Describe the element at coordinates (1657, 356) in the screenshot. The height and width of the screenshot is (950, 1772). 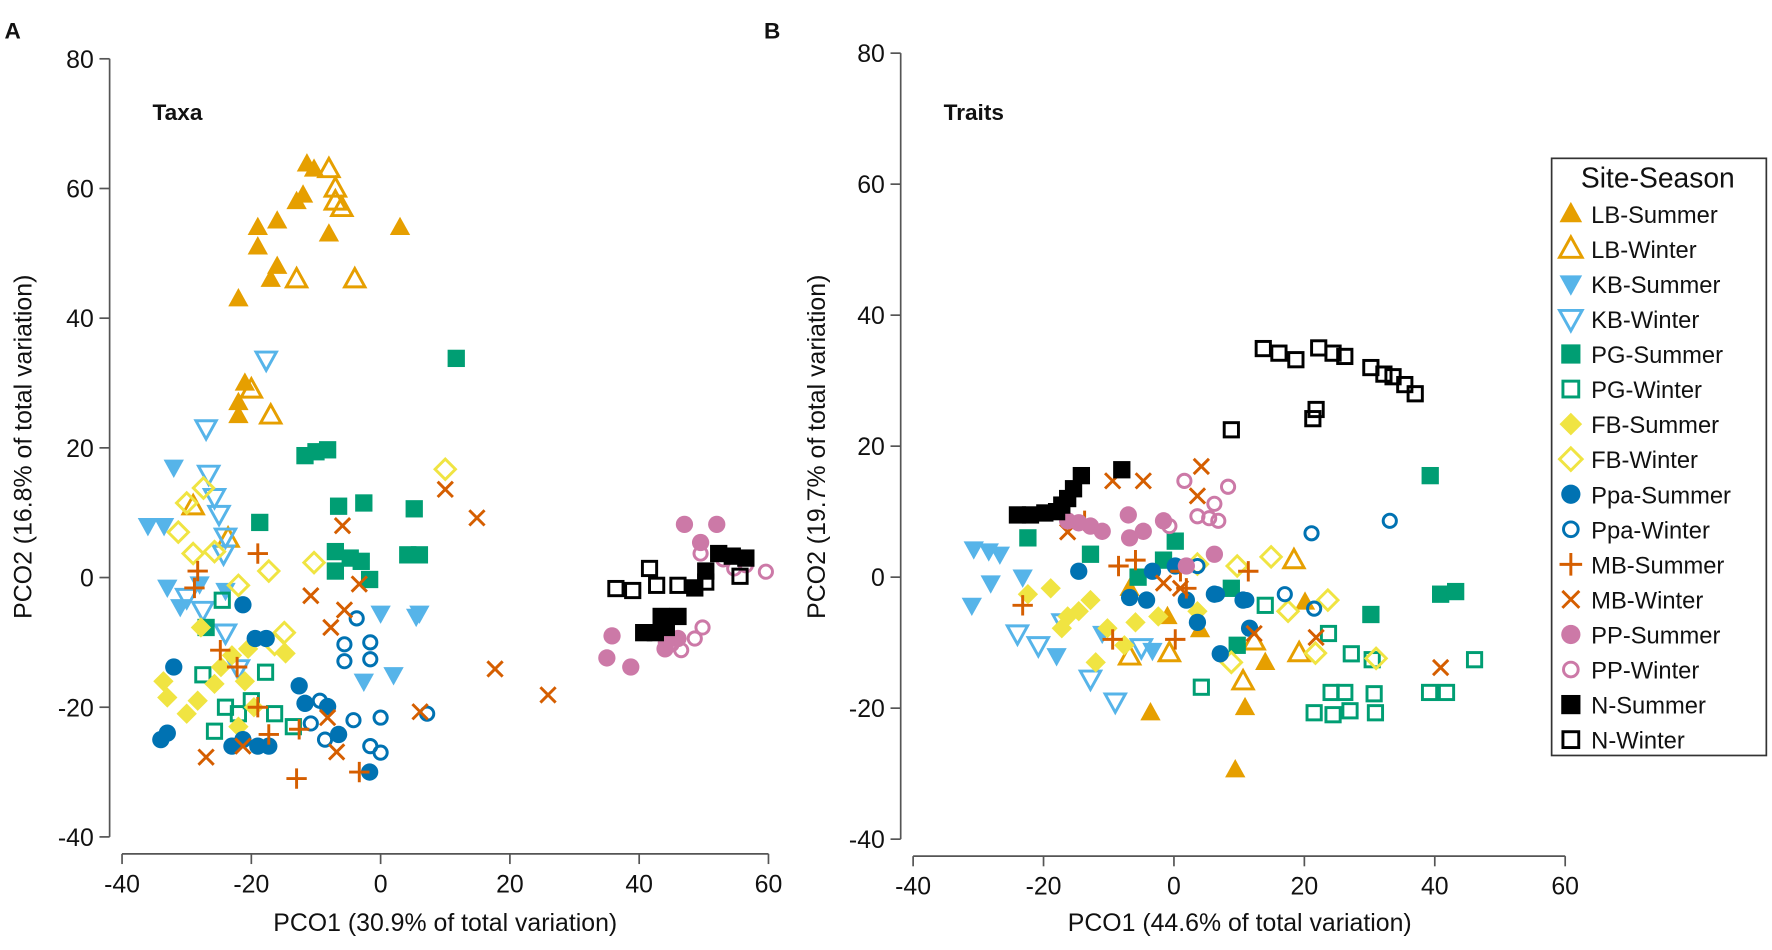
I see `legend-label: PG-Summer` at that location.